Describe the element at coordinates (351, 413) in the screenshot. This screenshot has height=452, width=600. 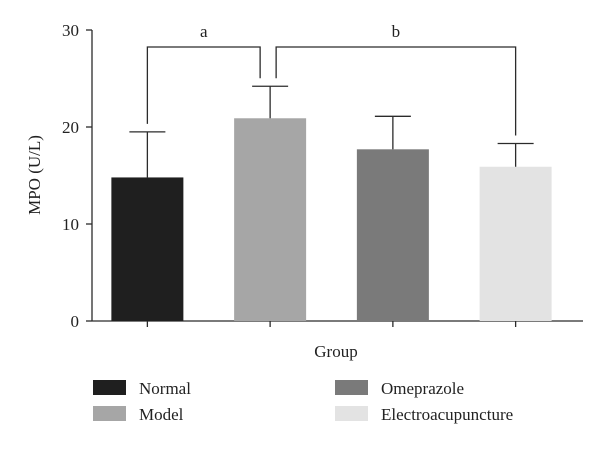
I see `legend-swatch-electroacupuncture` at that location.